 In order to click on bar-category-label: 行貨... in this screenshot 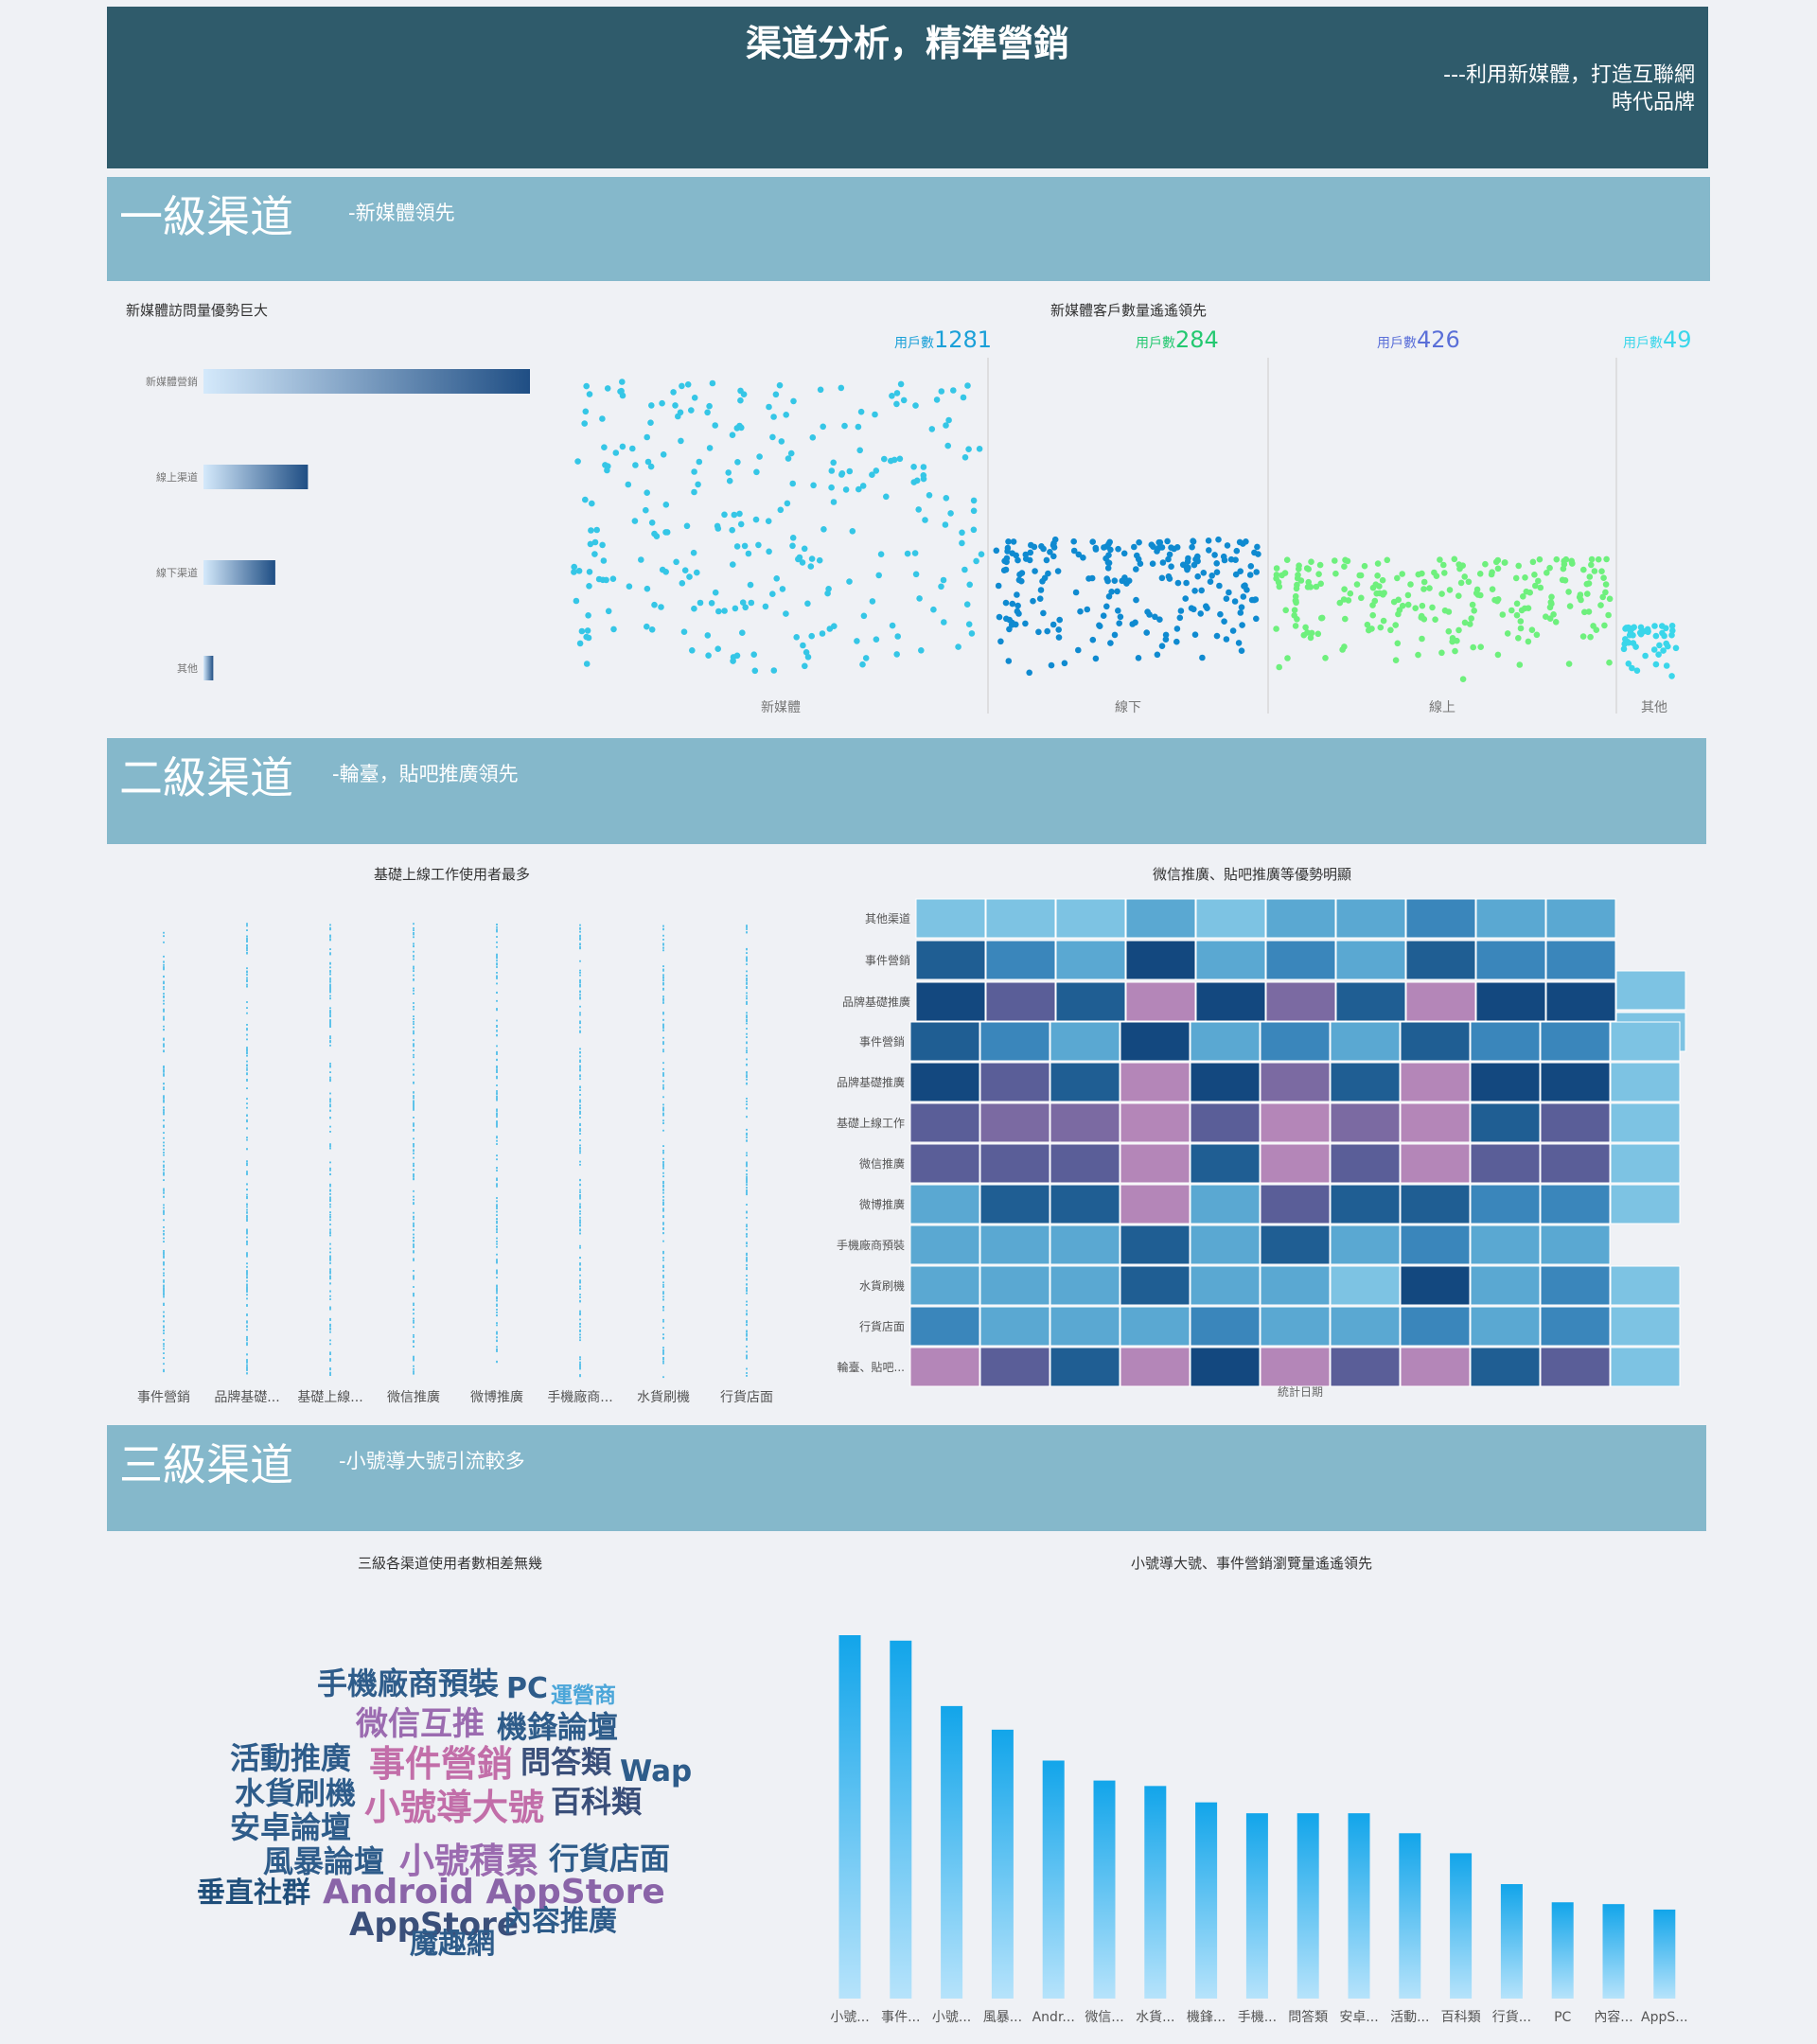, I will do `click(1511, 2017)`.